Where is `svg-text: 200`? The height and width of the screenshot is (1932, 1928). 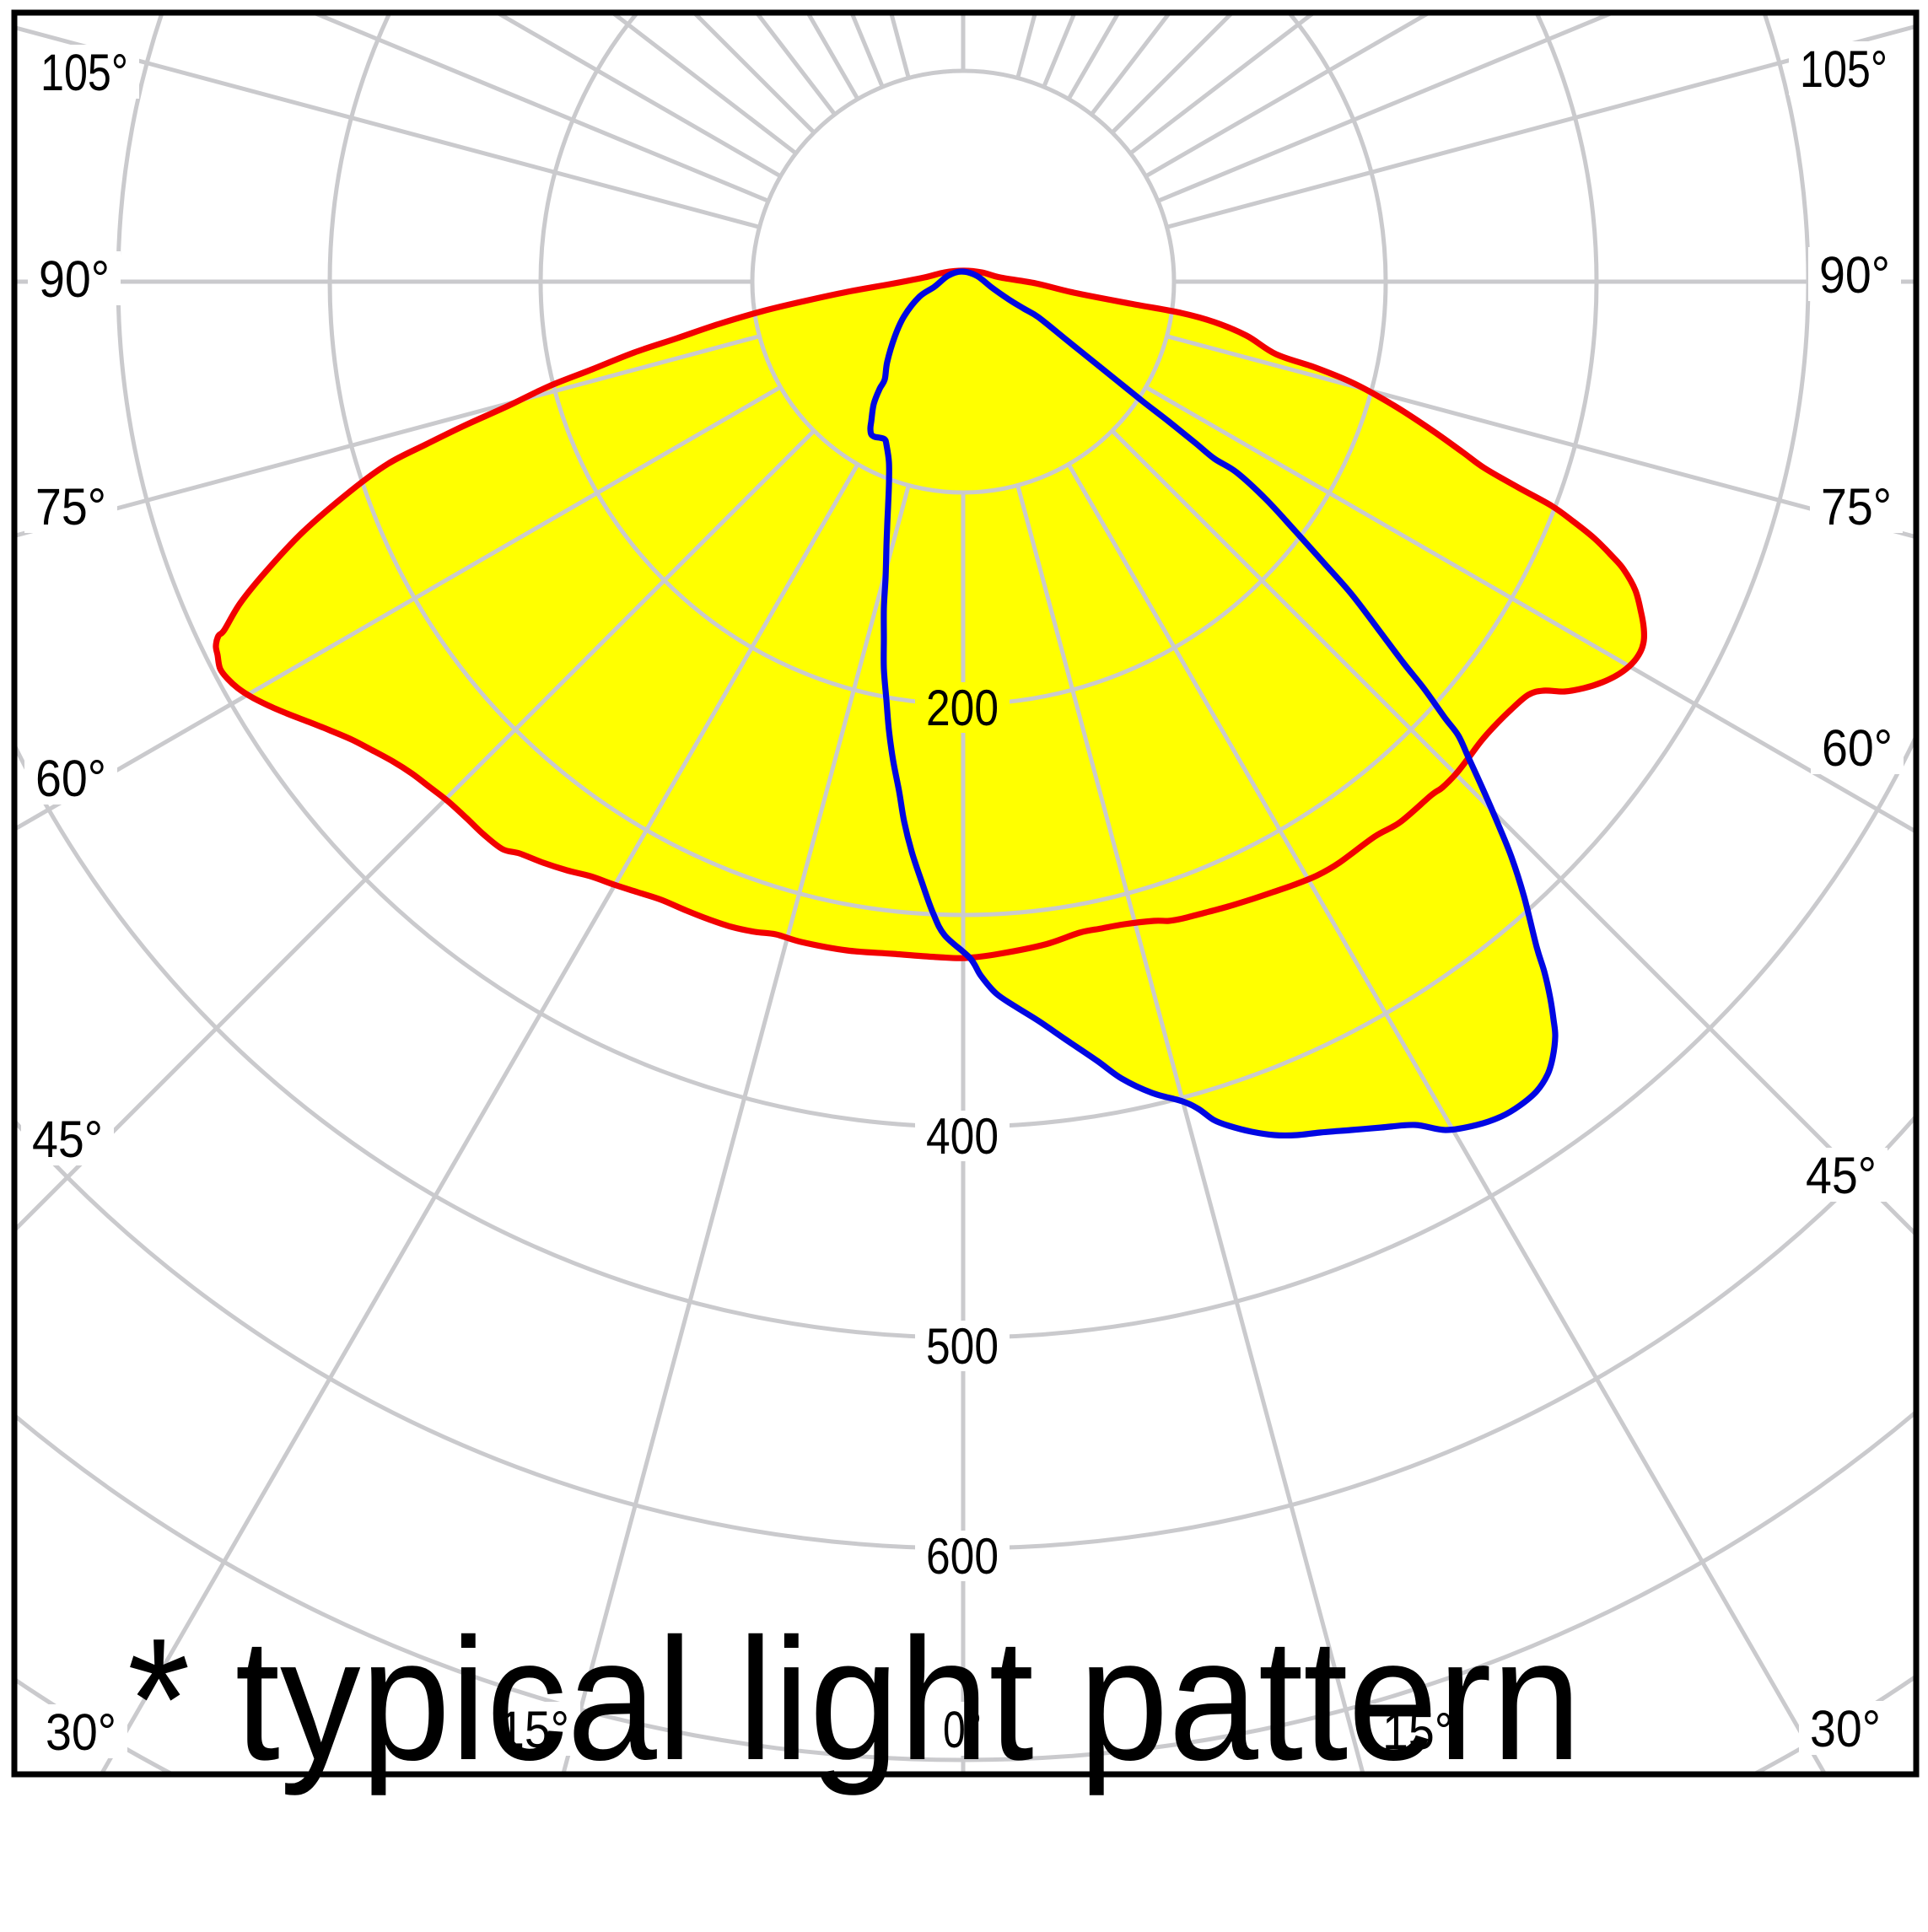
svg-text: 200 is located at coordinates (962, 708).